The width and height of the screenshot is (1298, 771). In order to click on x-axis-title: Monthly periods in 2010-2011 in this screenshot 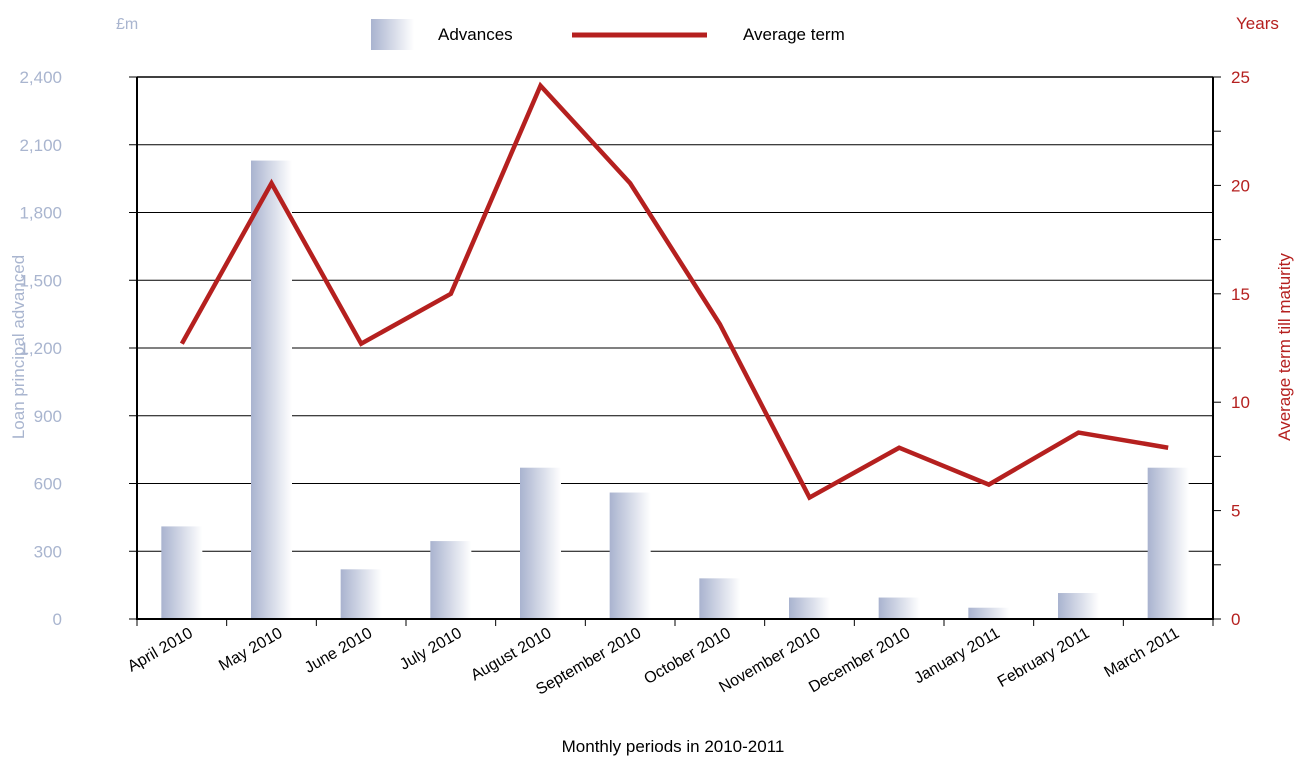, I will do `click(673, 746)`.